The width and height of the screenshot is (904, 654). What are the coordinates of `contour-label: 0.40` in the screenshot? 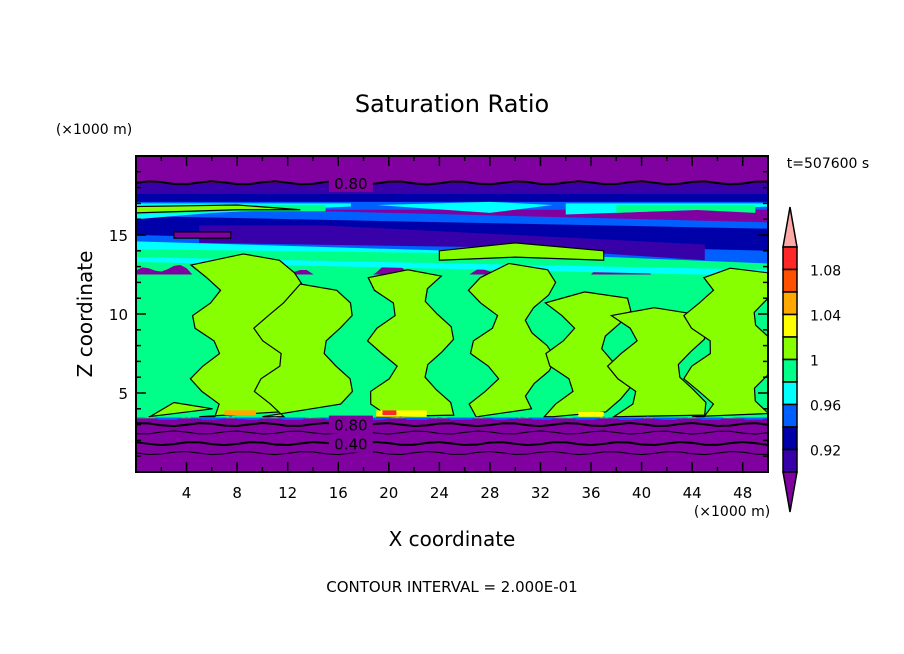 It's located at (350, 445).